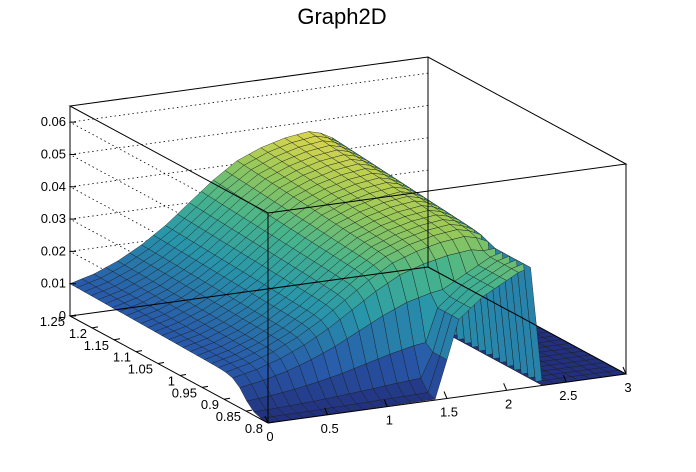 This screenshot has height=472, width=696. What do you see at coordinates (210, 404) in the screenshot?
I see `y-tick-label: 0.9` at bounding box center [210, 404].